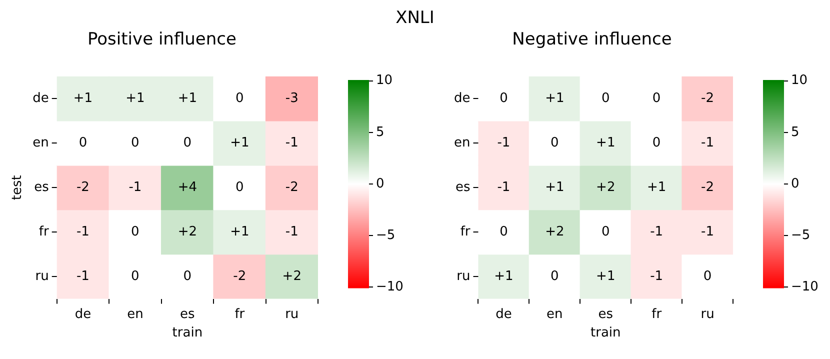  I want to click on chart-title: Positive influence, so click(162, 40).